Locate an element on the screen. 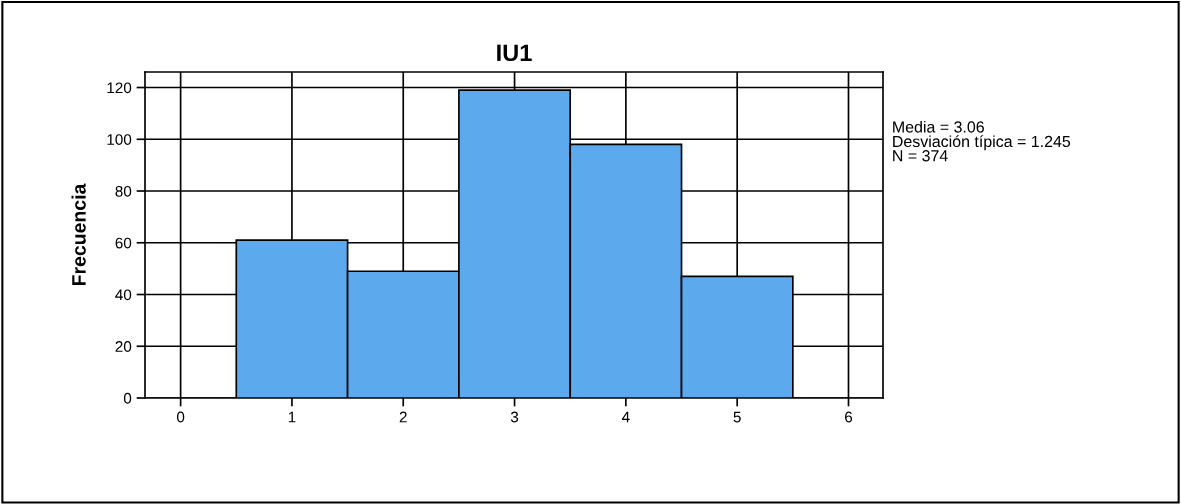 The height and width of the screenshot is (504, 1181). x-tick-label: 1 is located at coordinates (292, 417).